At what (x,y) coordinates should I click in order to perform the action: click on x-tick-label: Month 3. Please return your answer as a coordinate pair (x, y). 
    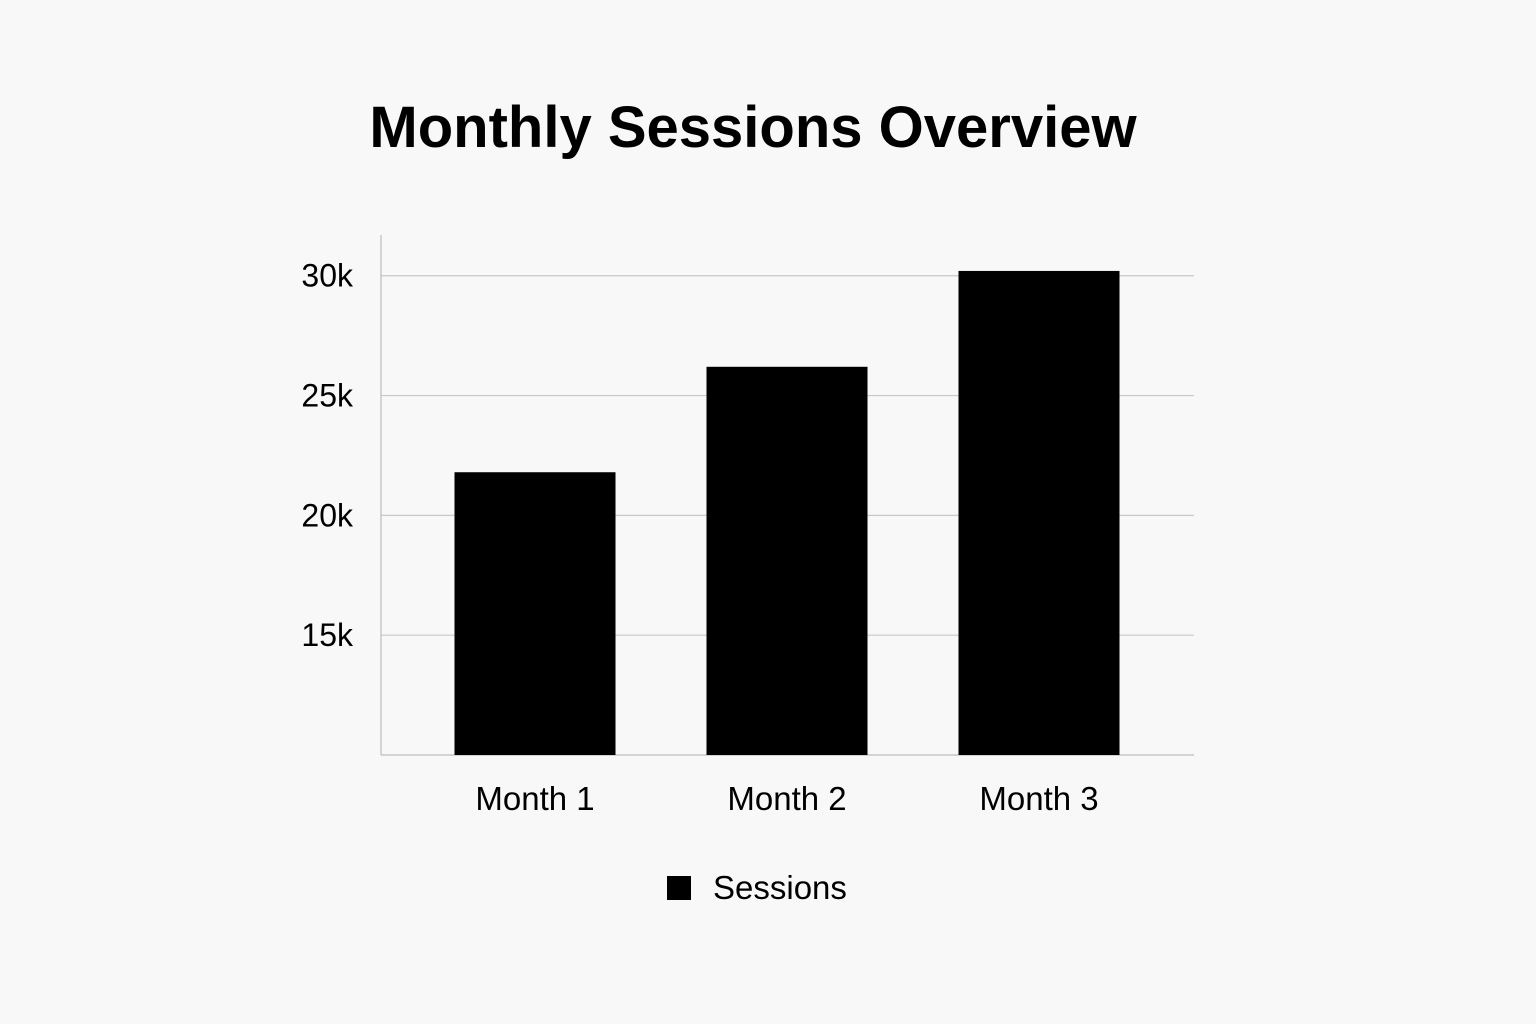
    Looking at the image, I should click on (1038, 798).